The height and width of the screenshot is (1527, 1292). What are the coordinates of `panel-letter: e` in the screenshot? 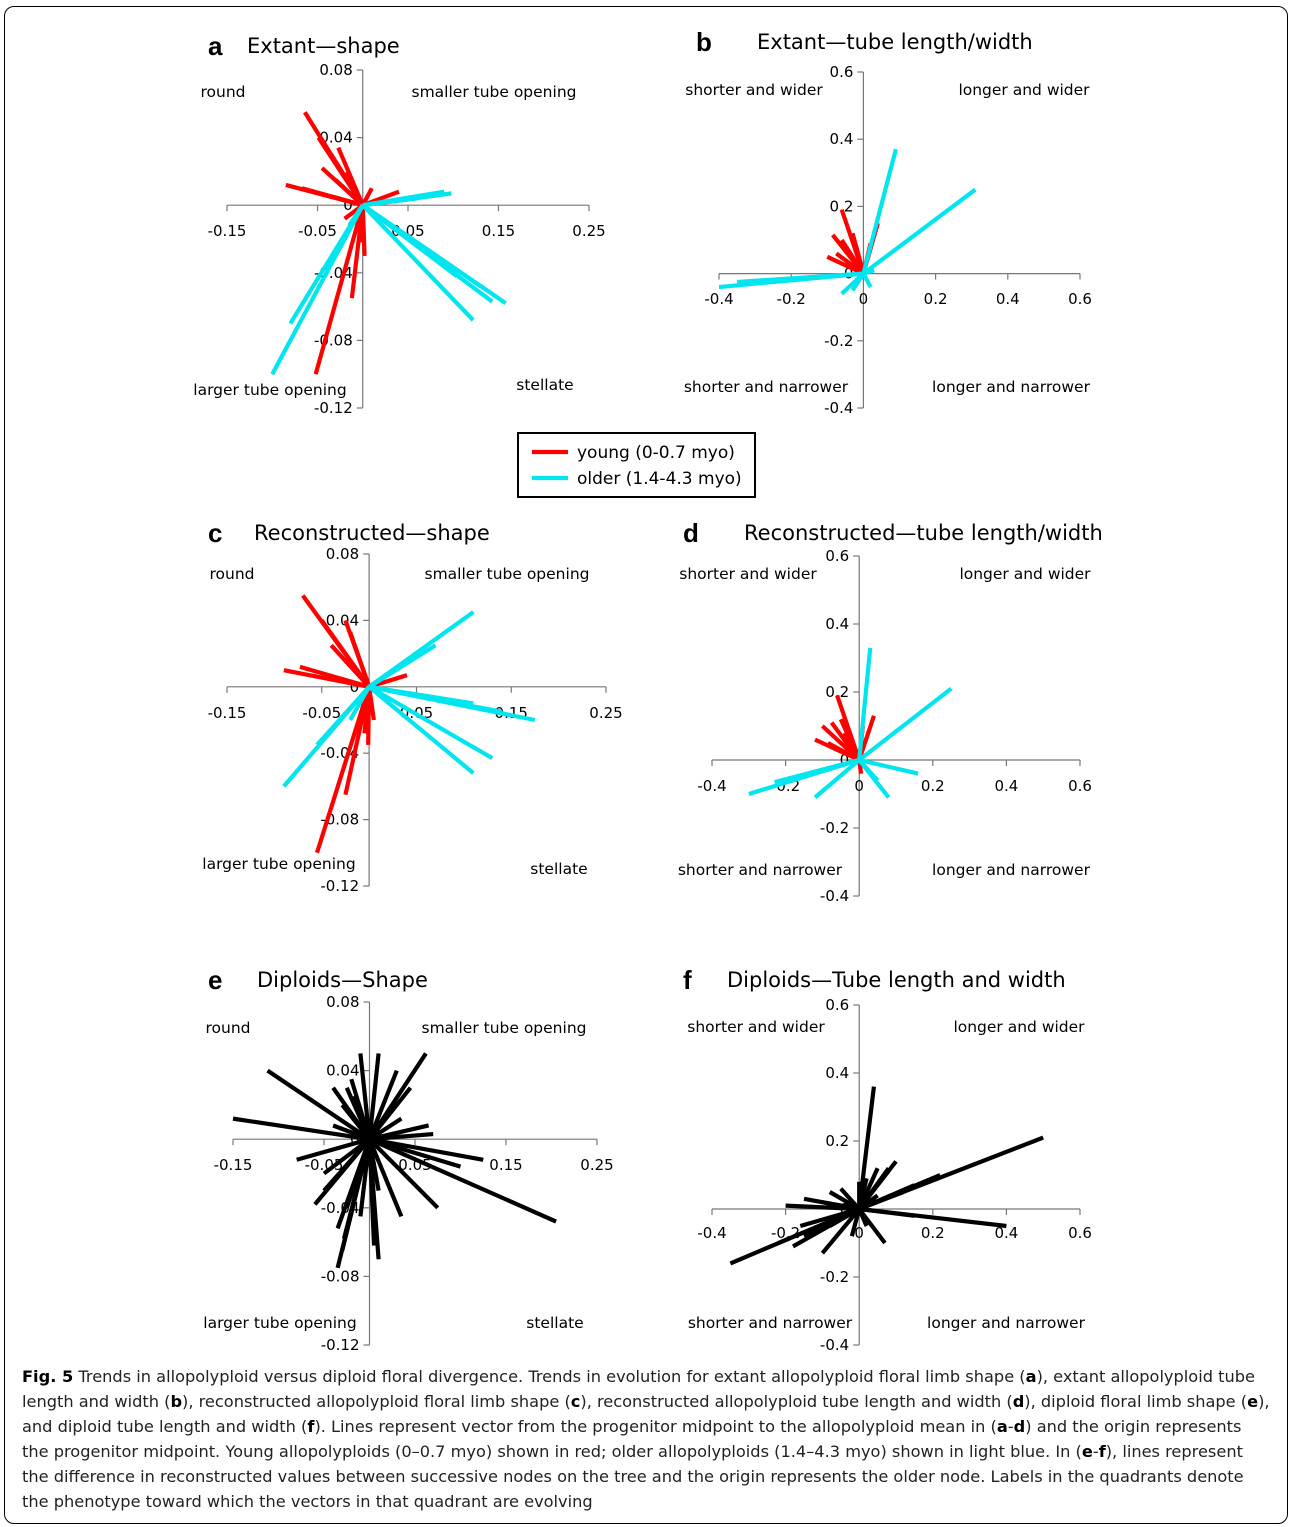 It's located at (215, 980).